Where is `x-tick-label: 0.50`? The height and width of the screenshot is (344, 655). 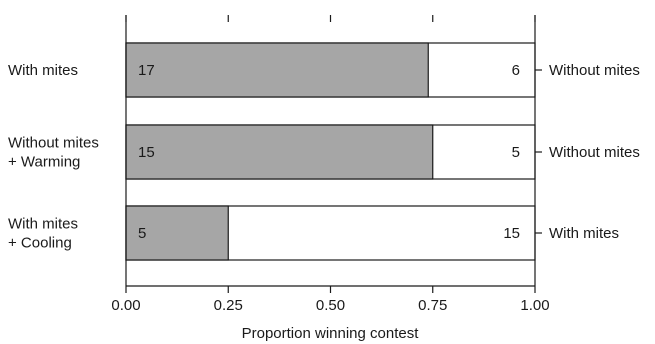
x-tick-label: 0.50 is located at coordinates (330, 305).